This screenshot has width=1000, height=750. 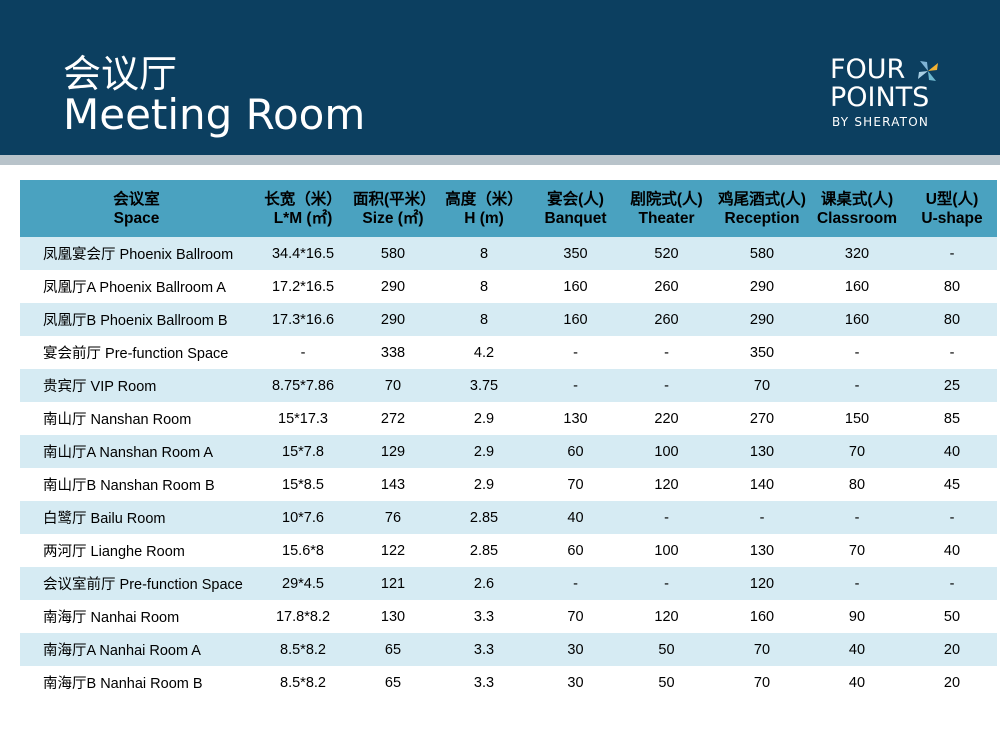 I want to click on logo-line3: BY SHERATON, so click(x=881, y=122).